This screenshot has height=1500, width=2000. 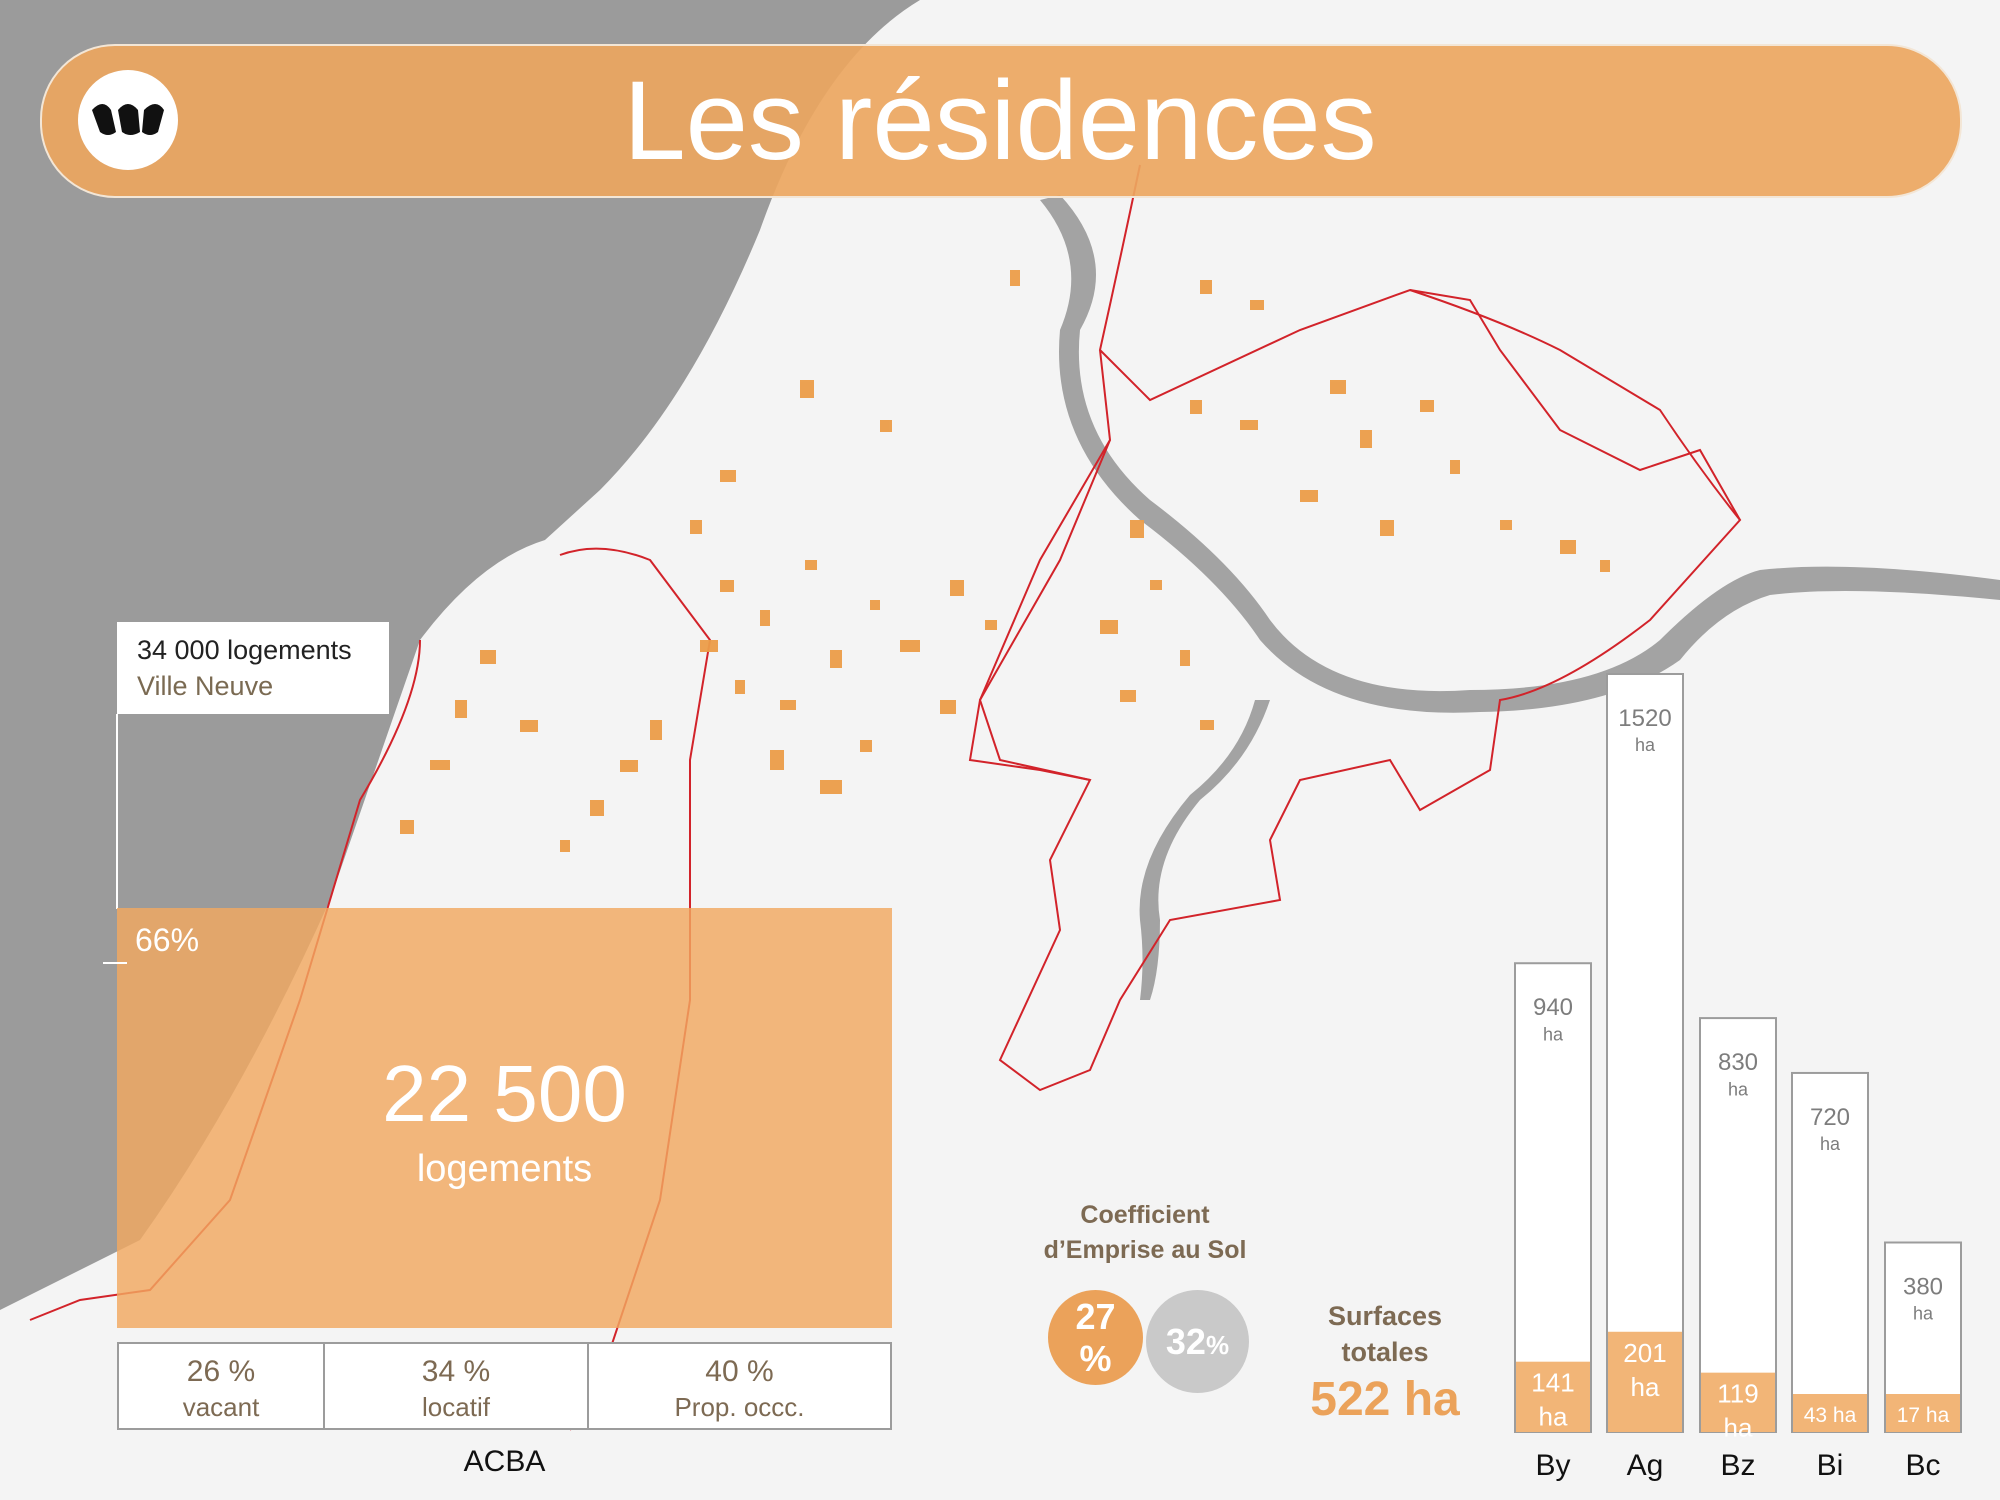 I want to click on bar-category-label: Bz, so click(x=1737, y=1465).